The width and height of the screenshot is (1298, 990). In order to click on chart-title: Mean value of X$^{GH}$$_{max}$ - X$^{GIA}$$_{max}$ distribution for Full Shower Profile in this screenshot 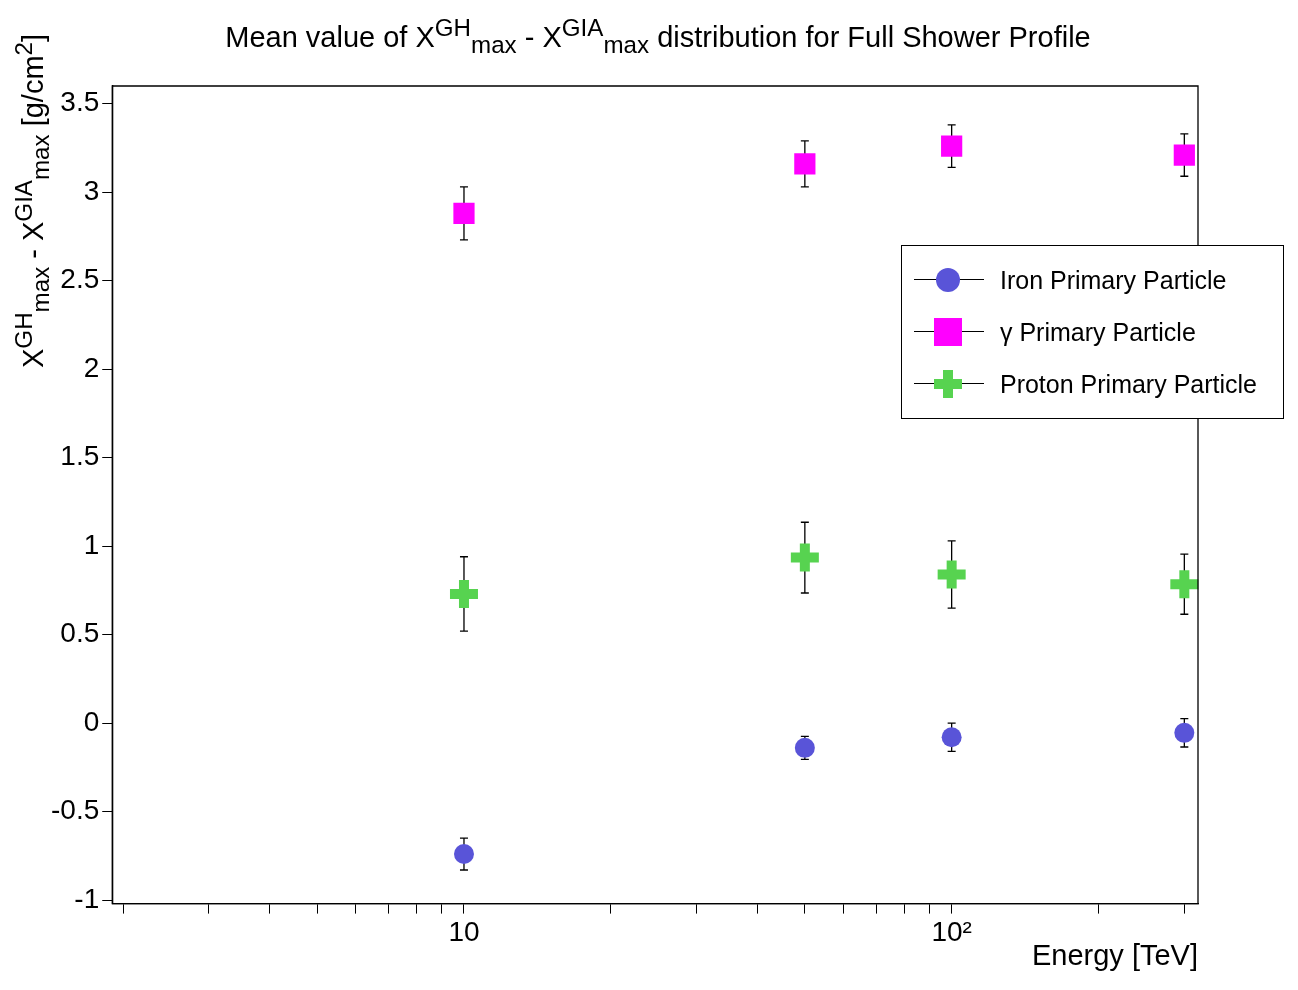, I will do `click(658, 36)`.